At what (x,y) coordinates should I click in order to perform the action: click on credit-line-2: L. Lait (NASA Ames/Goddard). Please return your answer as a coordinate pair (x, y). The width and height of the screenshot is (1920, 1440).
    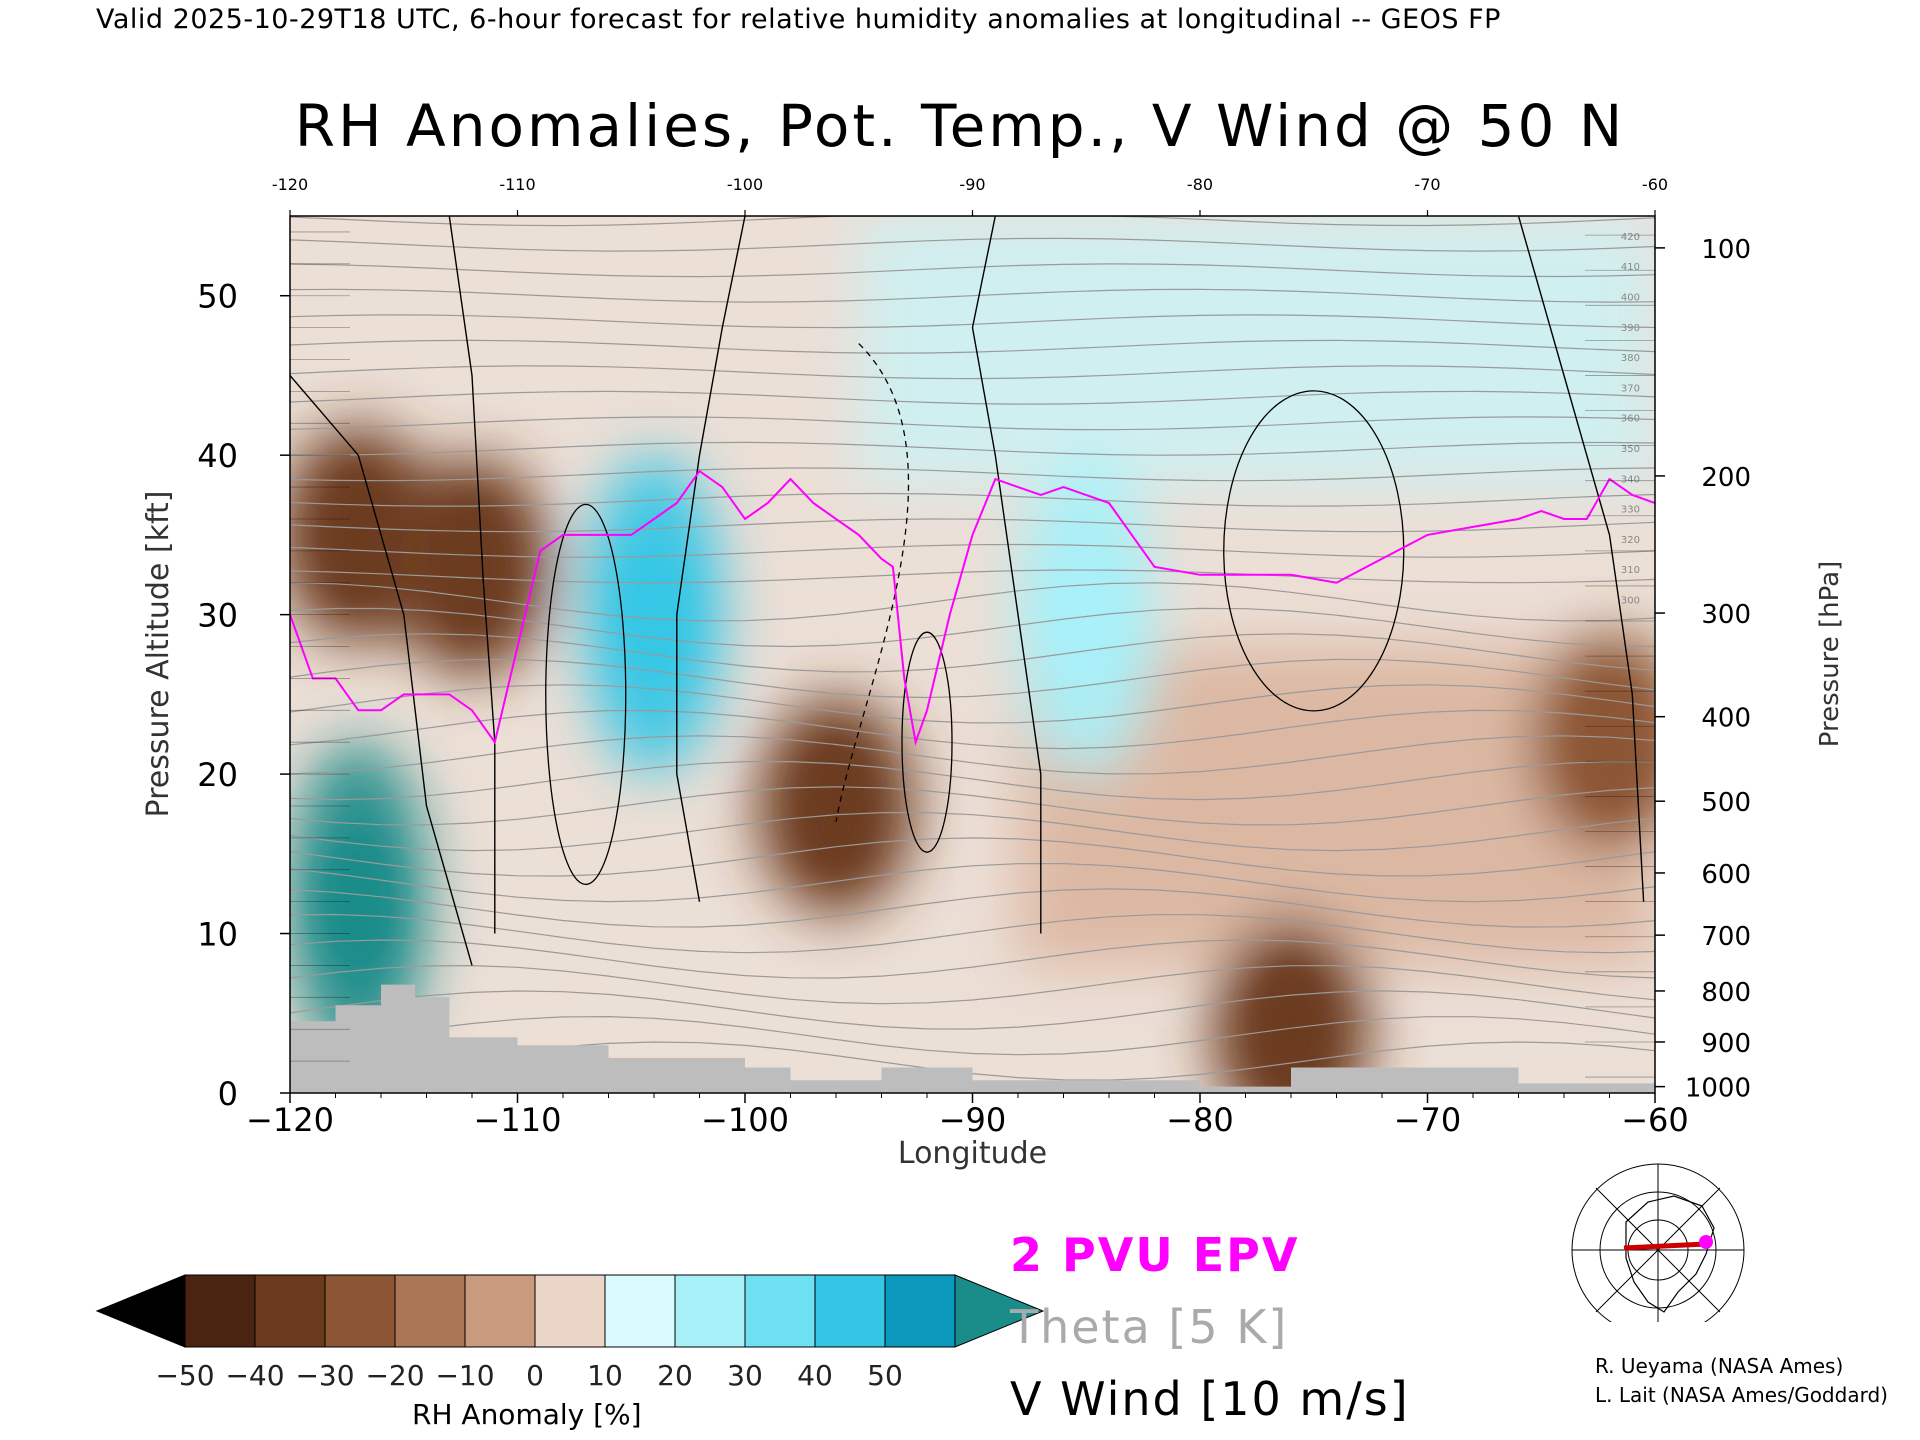
    Looking at the image, I should click on (1741, 1395).